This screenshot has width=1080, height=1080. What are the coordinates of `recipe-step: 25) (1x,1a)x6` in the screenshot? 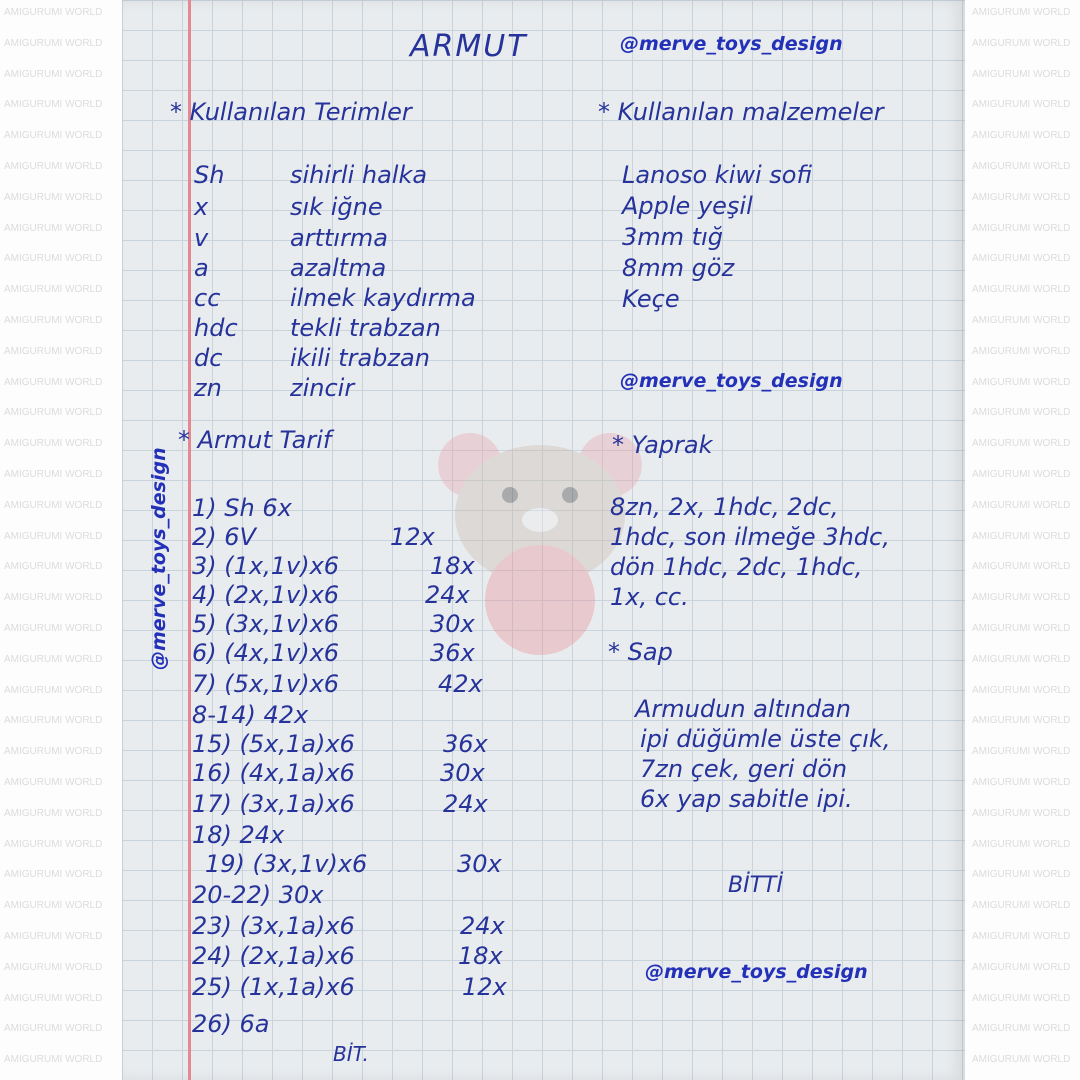 It's located at (273, 987).